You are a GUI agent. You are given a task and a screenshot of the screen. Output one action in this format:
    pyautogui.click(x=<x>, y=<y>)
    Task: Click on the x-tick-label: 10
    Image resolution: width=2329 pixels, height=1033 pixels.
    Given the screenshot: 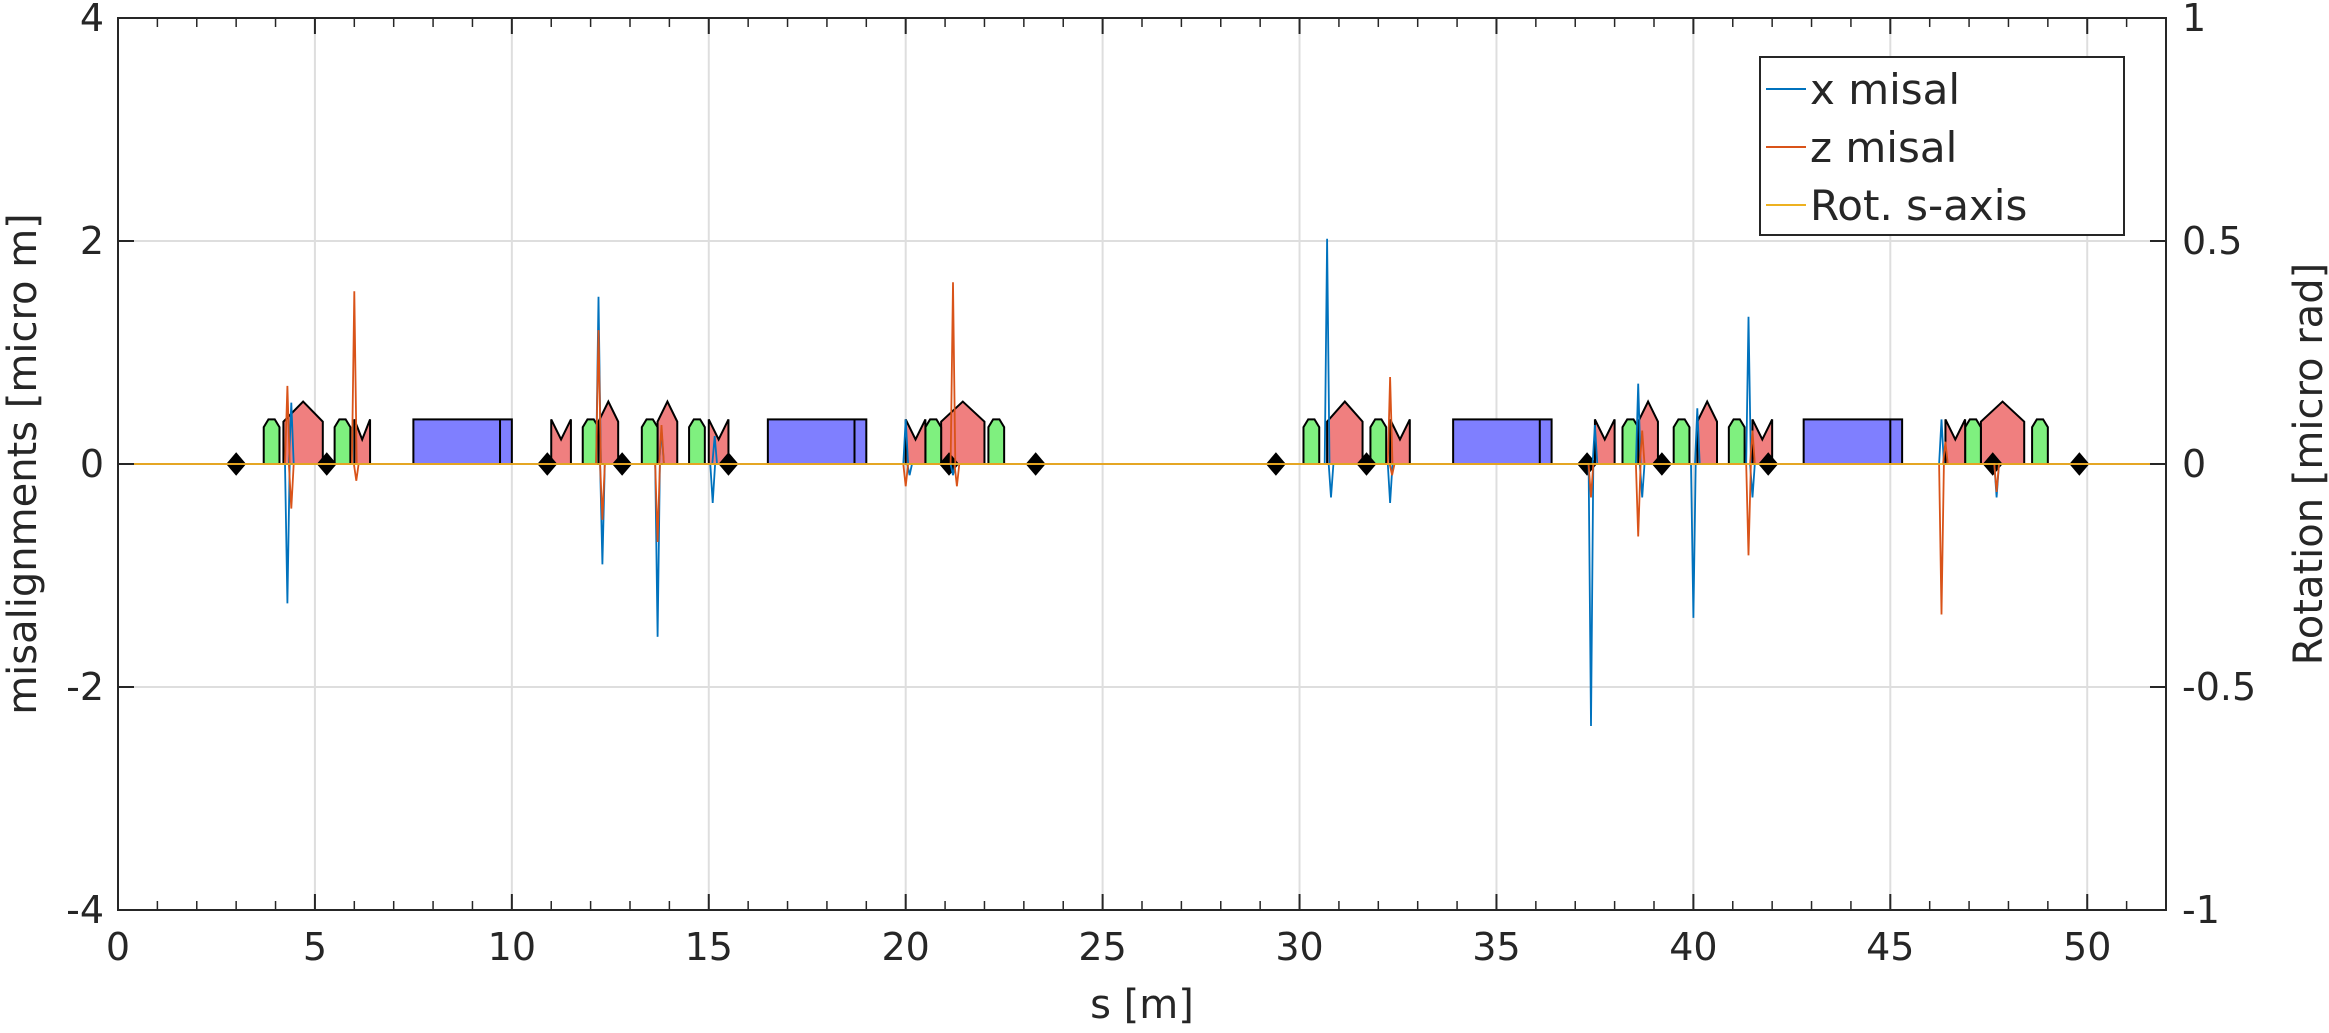 What is the action you would take?
    pyautogui.click(x=512, y=947)
    